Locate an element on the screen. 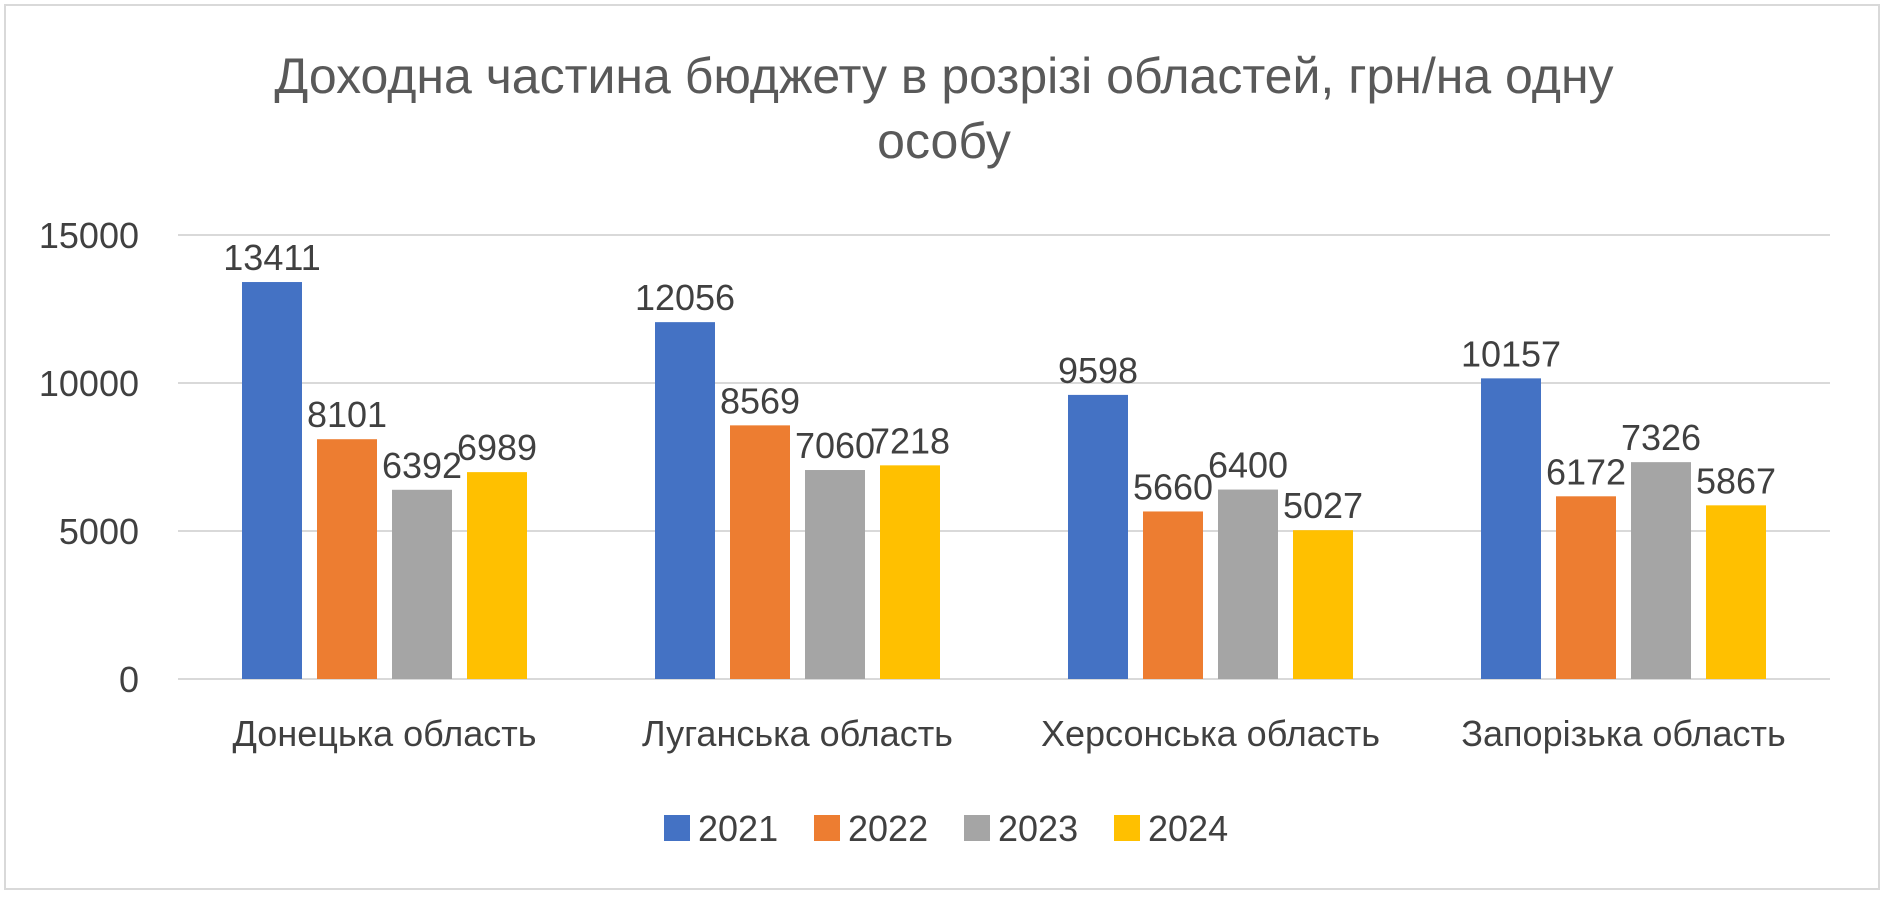 The height and width of the screenshot is (898, 1888). data-label-2024-4: 5867 is located at coordinates (1736, 480).